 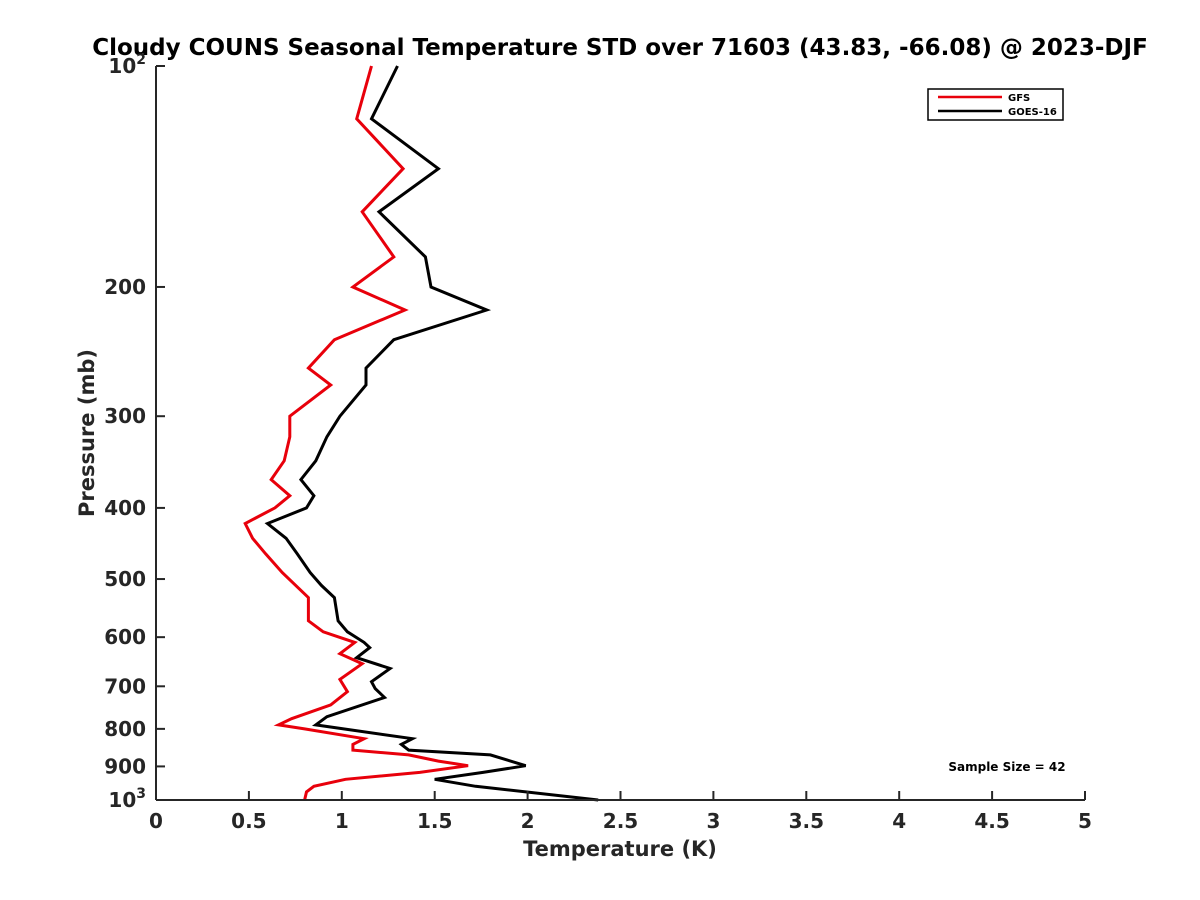 I want to click on x-tick-label: 5, so click(x=1085, y=821).